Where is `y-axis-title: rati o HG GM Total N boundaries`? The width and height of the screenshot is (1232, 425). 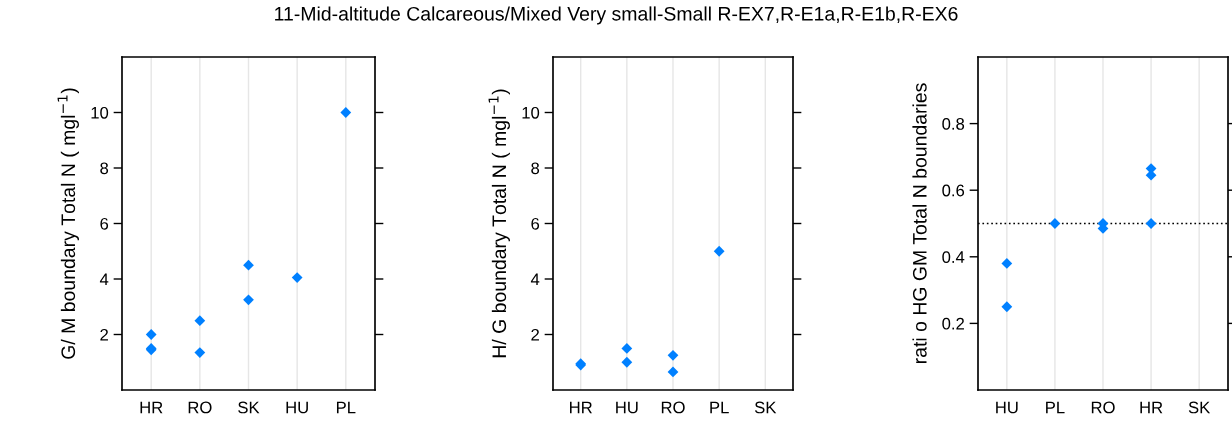
y-axis-title: rati o HG GM Total N boundaries is located at coordinates (919, 223).